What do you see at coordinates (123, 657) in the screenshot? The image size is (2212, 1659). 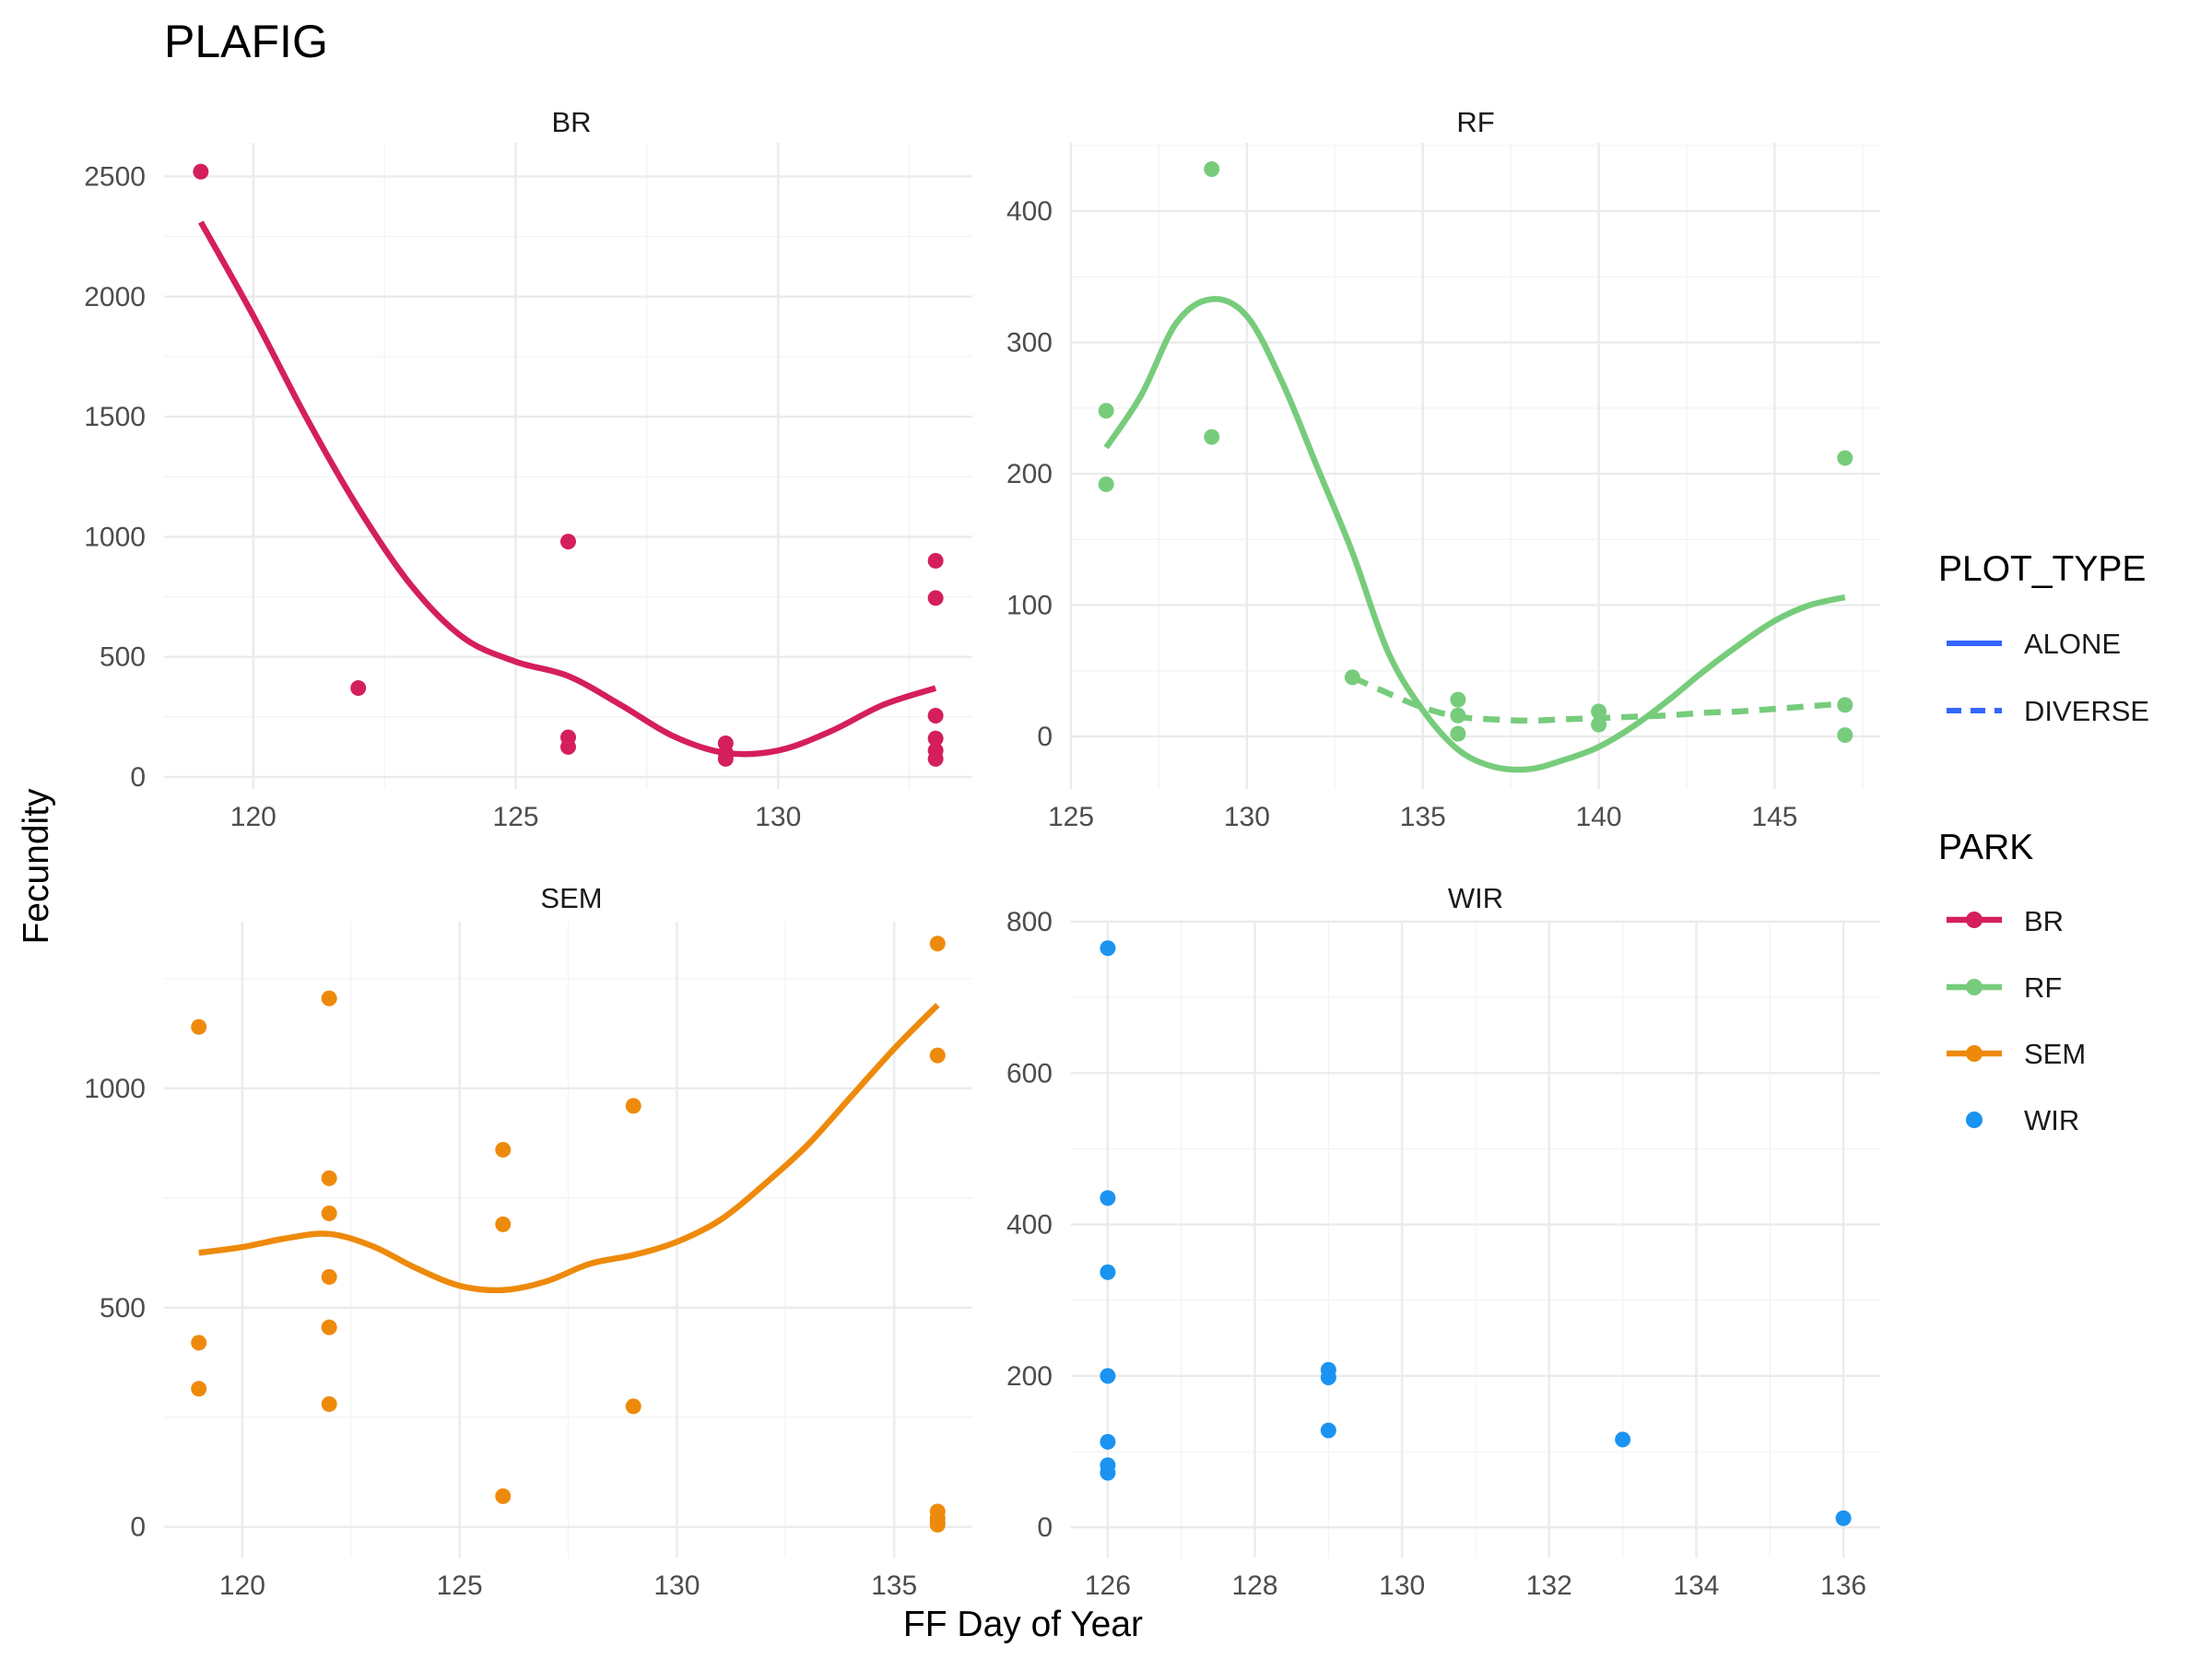 I see `y-tick-label: 500` at bounding box center [123, 657].